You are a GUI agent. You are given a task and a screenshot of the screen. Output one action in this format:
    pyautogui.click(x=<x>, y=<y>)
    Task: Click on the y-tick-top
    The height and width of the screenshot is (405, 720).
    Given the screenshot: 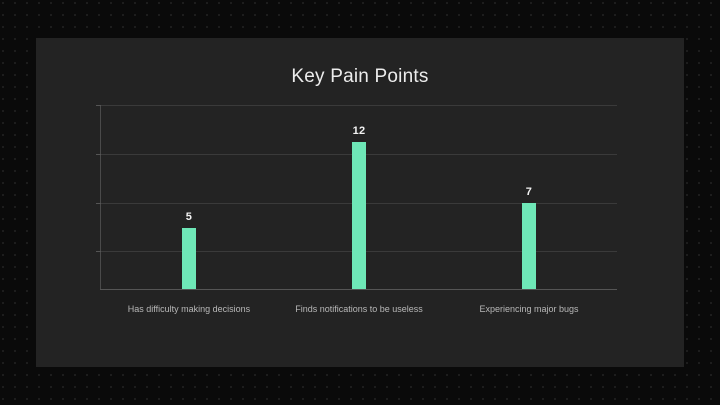 What is the action you would take?
    pyautogui.click(x=98, y=105)
    